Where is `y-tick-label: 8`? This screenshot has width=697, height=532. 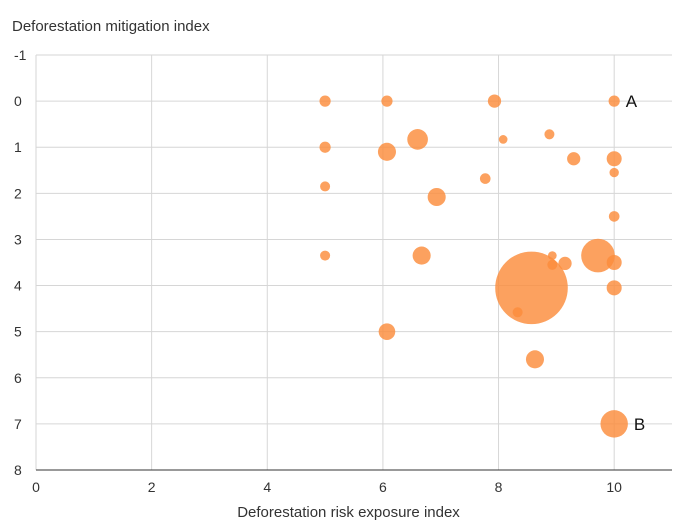
y-tick-label: 8 is located at coordinates (18, 470).